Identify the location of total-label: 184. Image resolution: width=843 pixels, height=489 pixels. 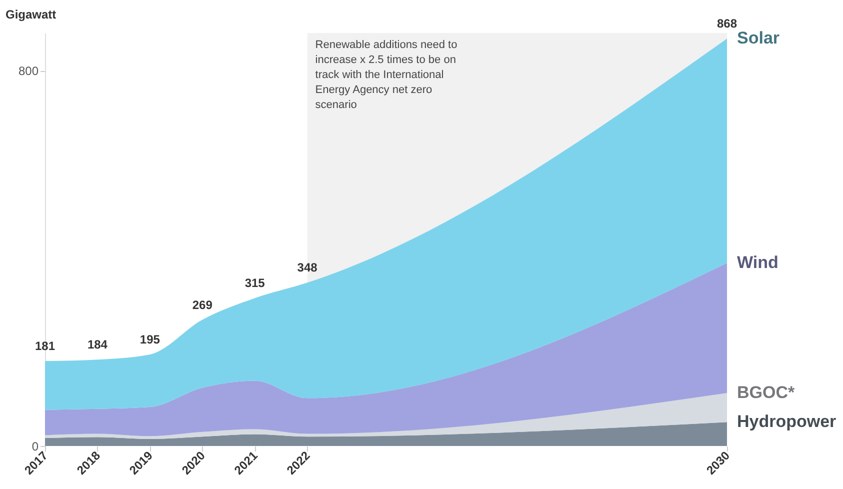
(97, 345).